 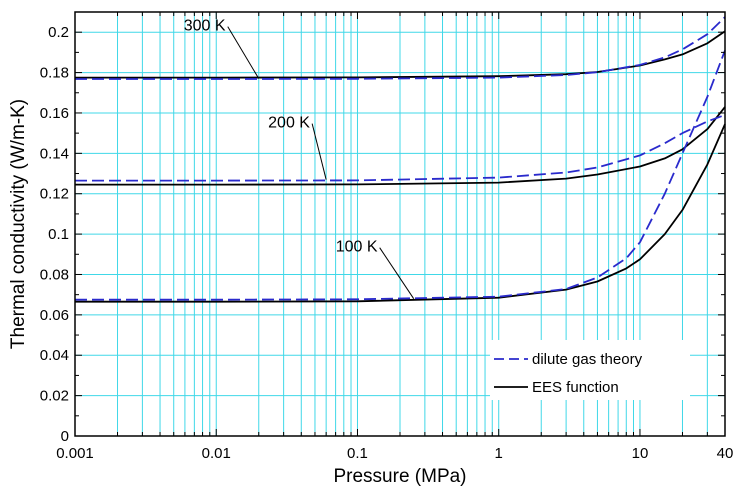 I want to click on y-tick-label: 0.08, so click(x=54, y=274).